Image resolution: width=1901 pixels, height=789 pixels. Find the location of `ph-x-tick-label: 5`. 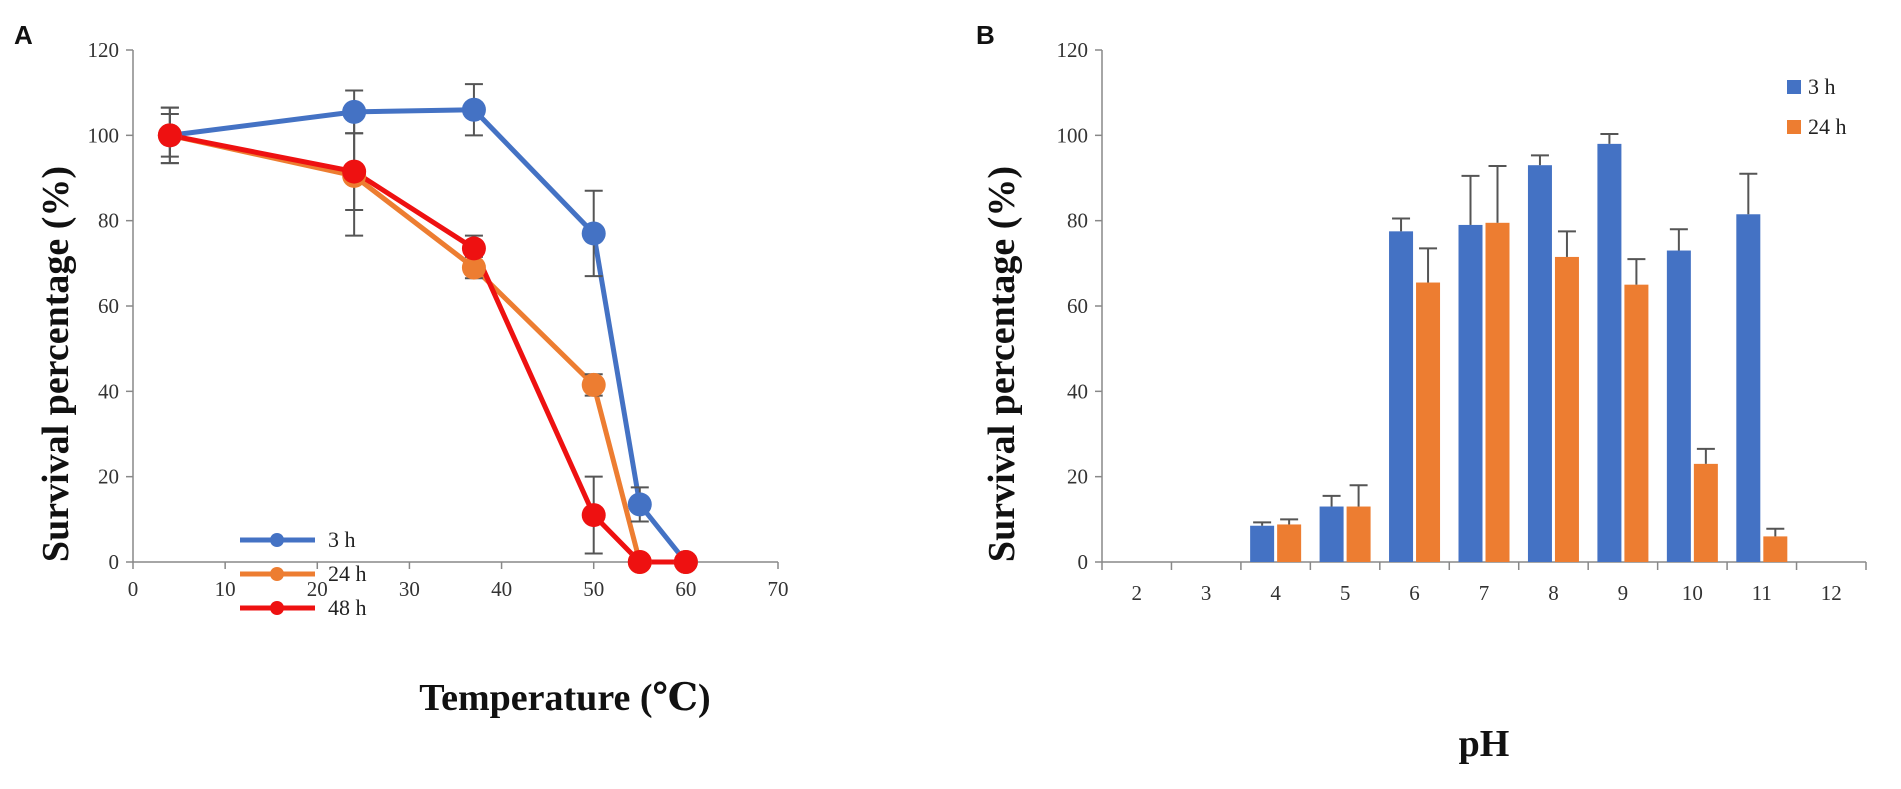

ph-x-tick-label: 5 is located at coordinates (1345, 593).